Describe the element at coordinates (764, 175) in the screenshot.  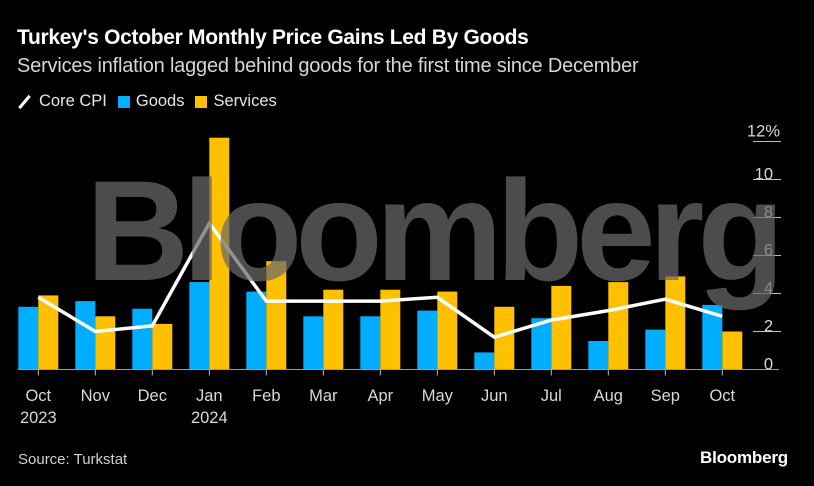
I see `y-tick-label: 10` at that location.